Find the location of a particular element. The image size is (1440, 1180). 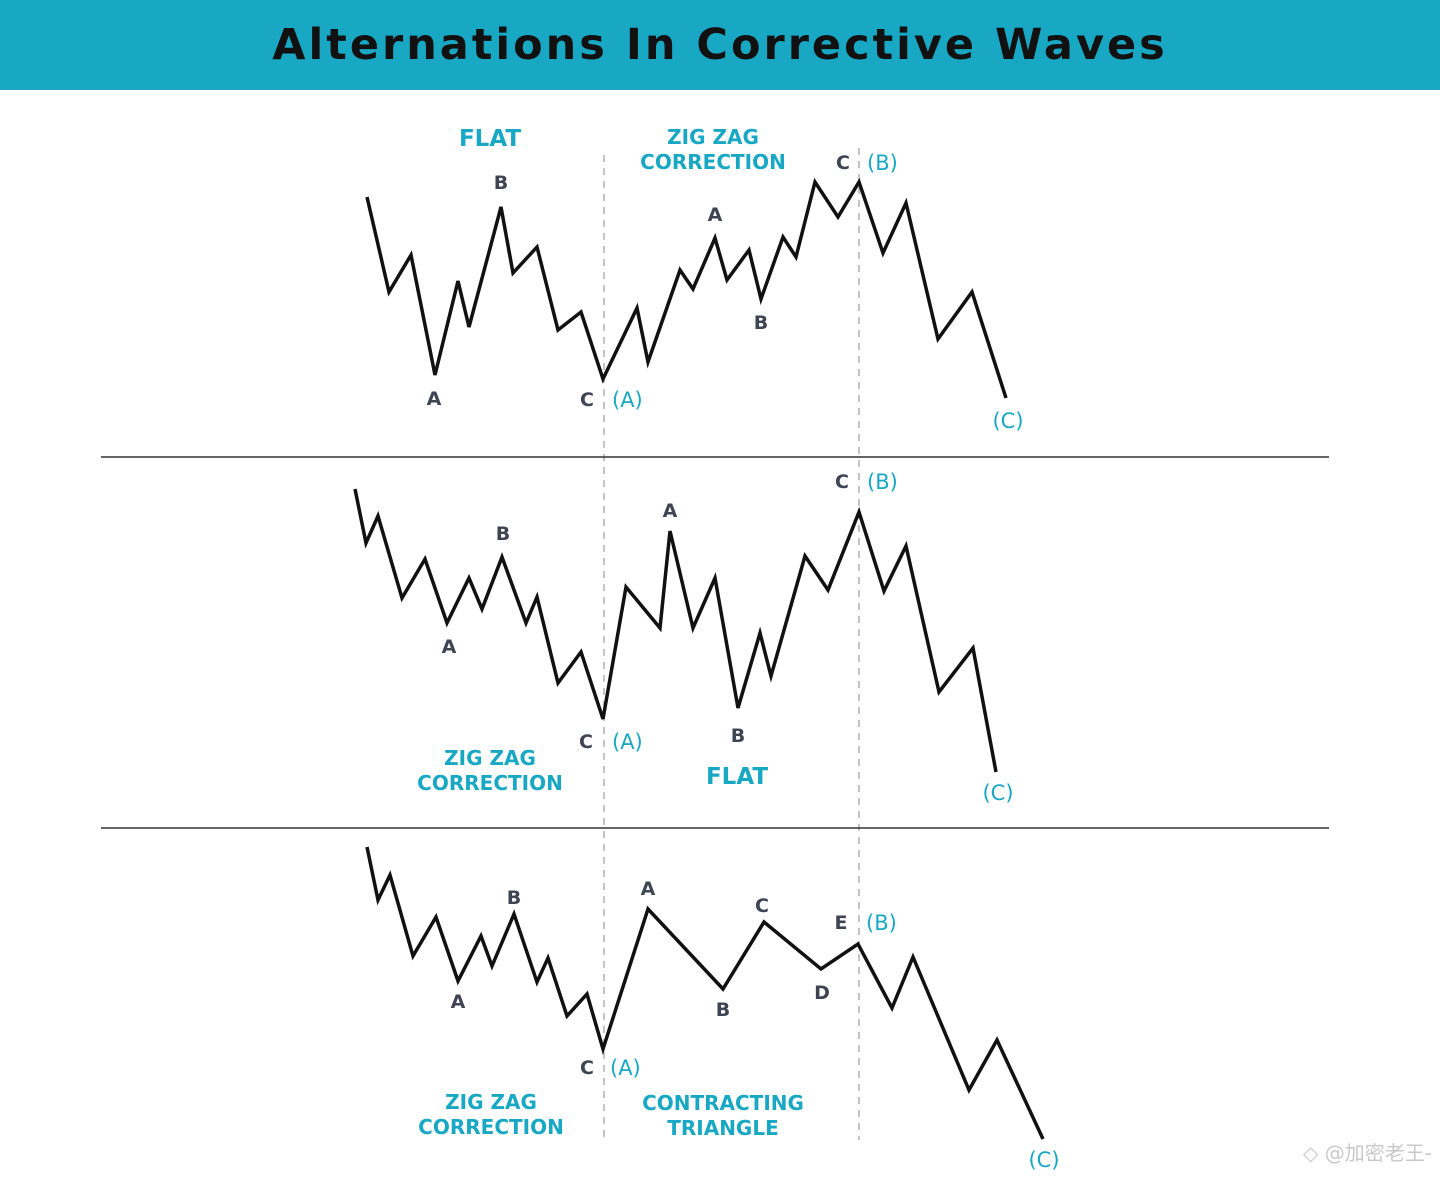

panel2-left-title-line2: CORRECTION is located at coordinates (490, 783).